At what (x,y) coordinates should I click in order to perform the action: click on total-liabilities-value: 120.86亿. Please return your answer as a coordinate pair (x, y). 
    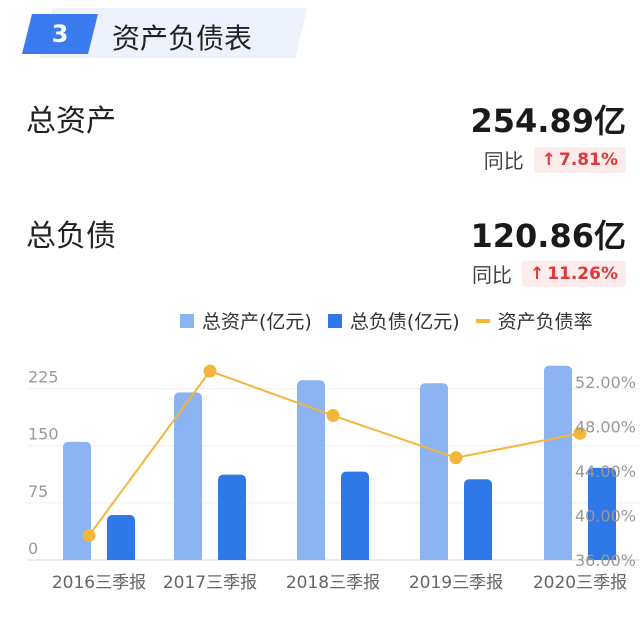
    Looking at the image, I should click on (548, 236).